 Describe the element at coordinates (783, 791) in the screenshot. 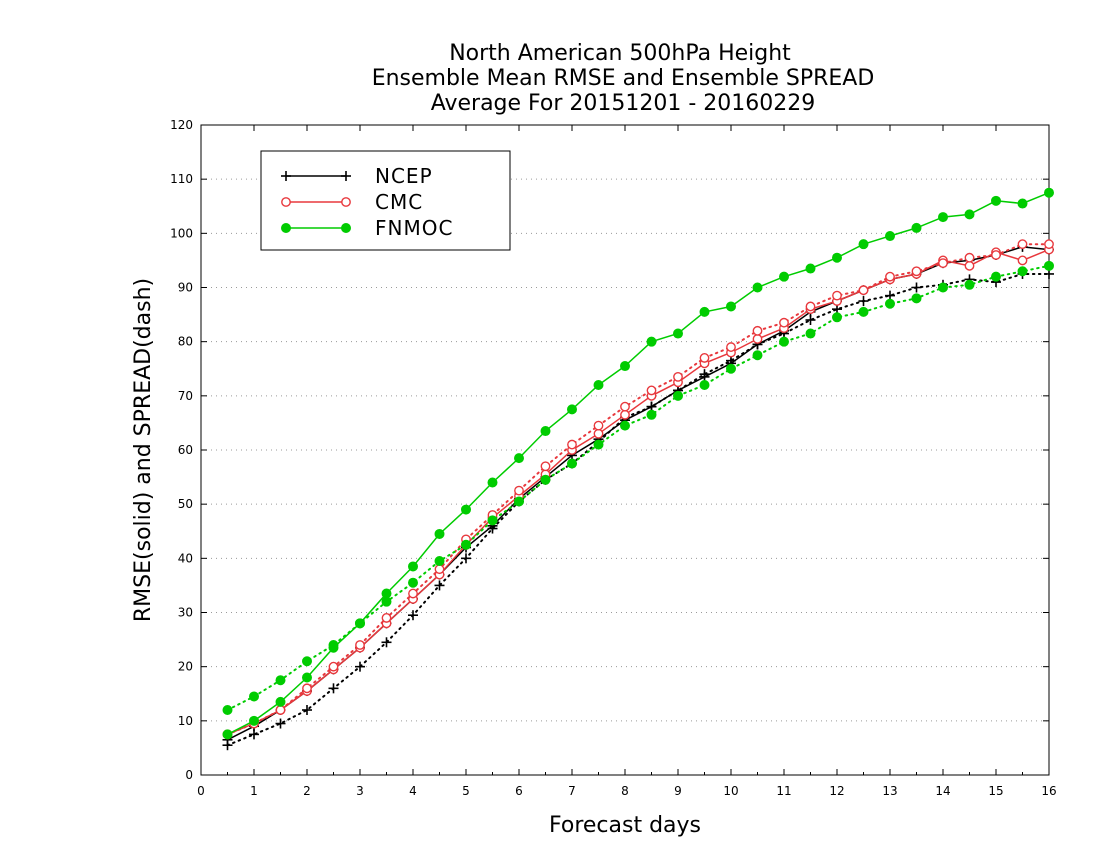

I see `x-tick-label: 11` at that location.